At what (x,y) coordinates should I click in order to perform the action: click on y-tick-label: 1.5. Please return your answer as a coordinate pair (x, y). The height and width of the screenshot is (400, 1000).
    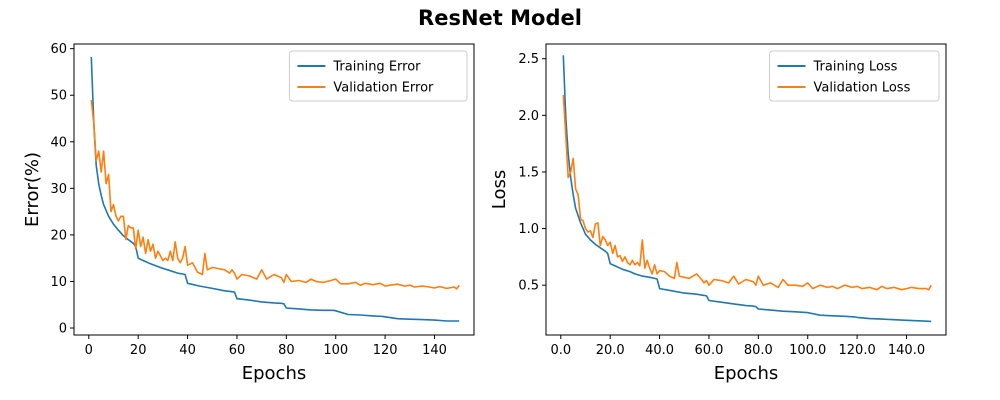
    Looking at the image, I should click on (528, 172).